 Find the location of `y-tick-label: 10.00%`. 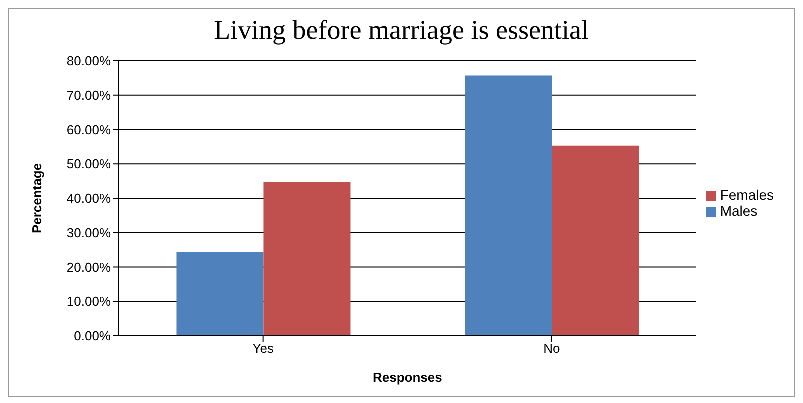

y-tick-label: 10.00% is located at coordinates (89, 302).